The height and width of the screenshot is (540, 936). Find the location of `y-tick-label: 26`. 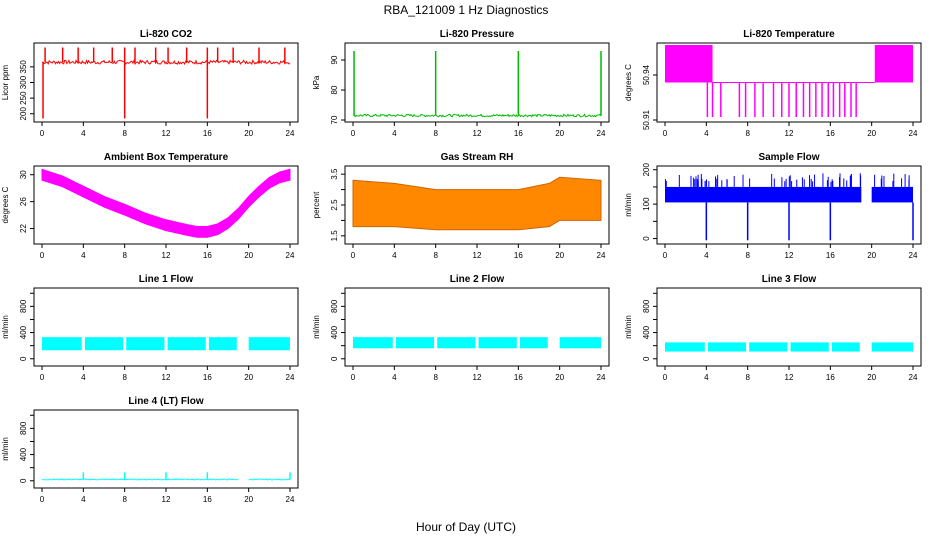

y-tick-label: 26 is located at coordinates (23, 201).